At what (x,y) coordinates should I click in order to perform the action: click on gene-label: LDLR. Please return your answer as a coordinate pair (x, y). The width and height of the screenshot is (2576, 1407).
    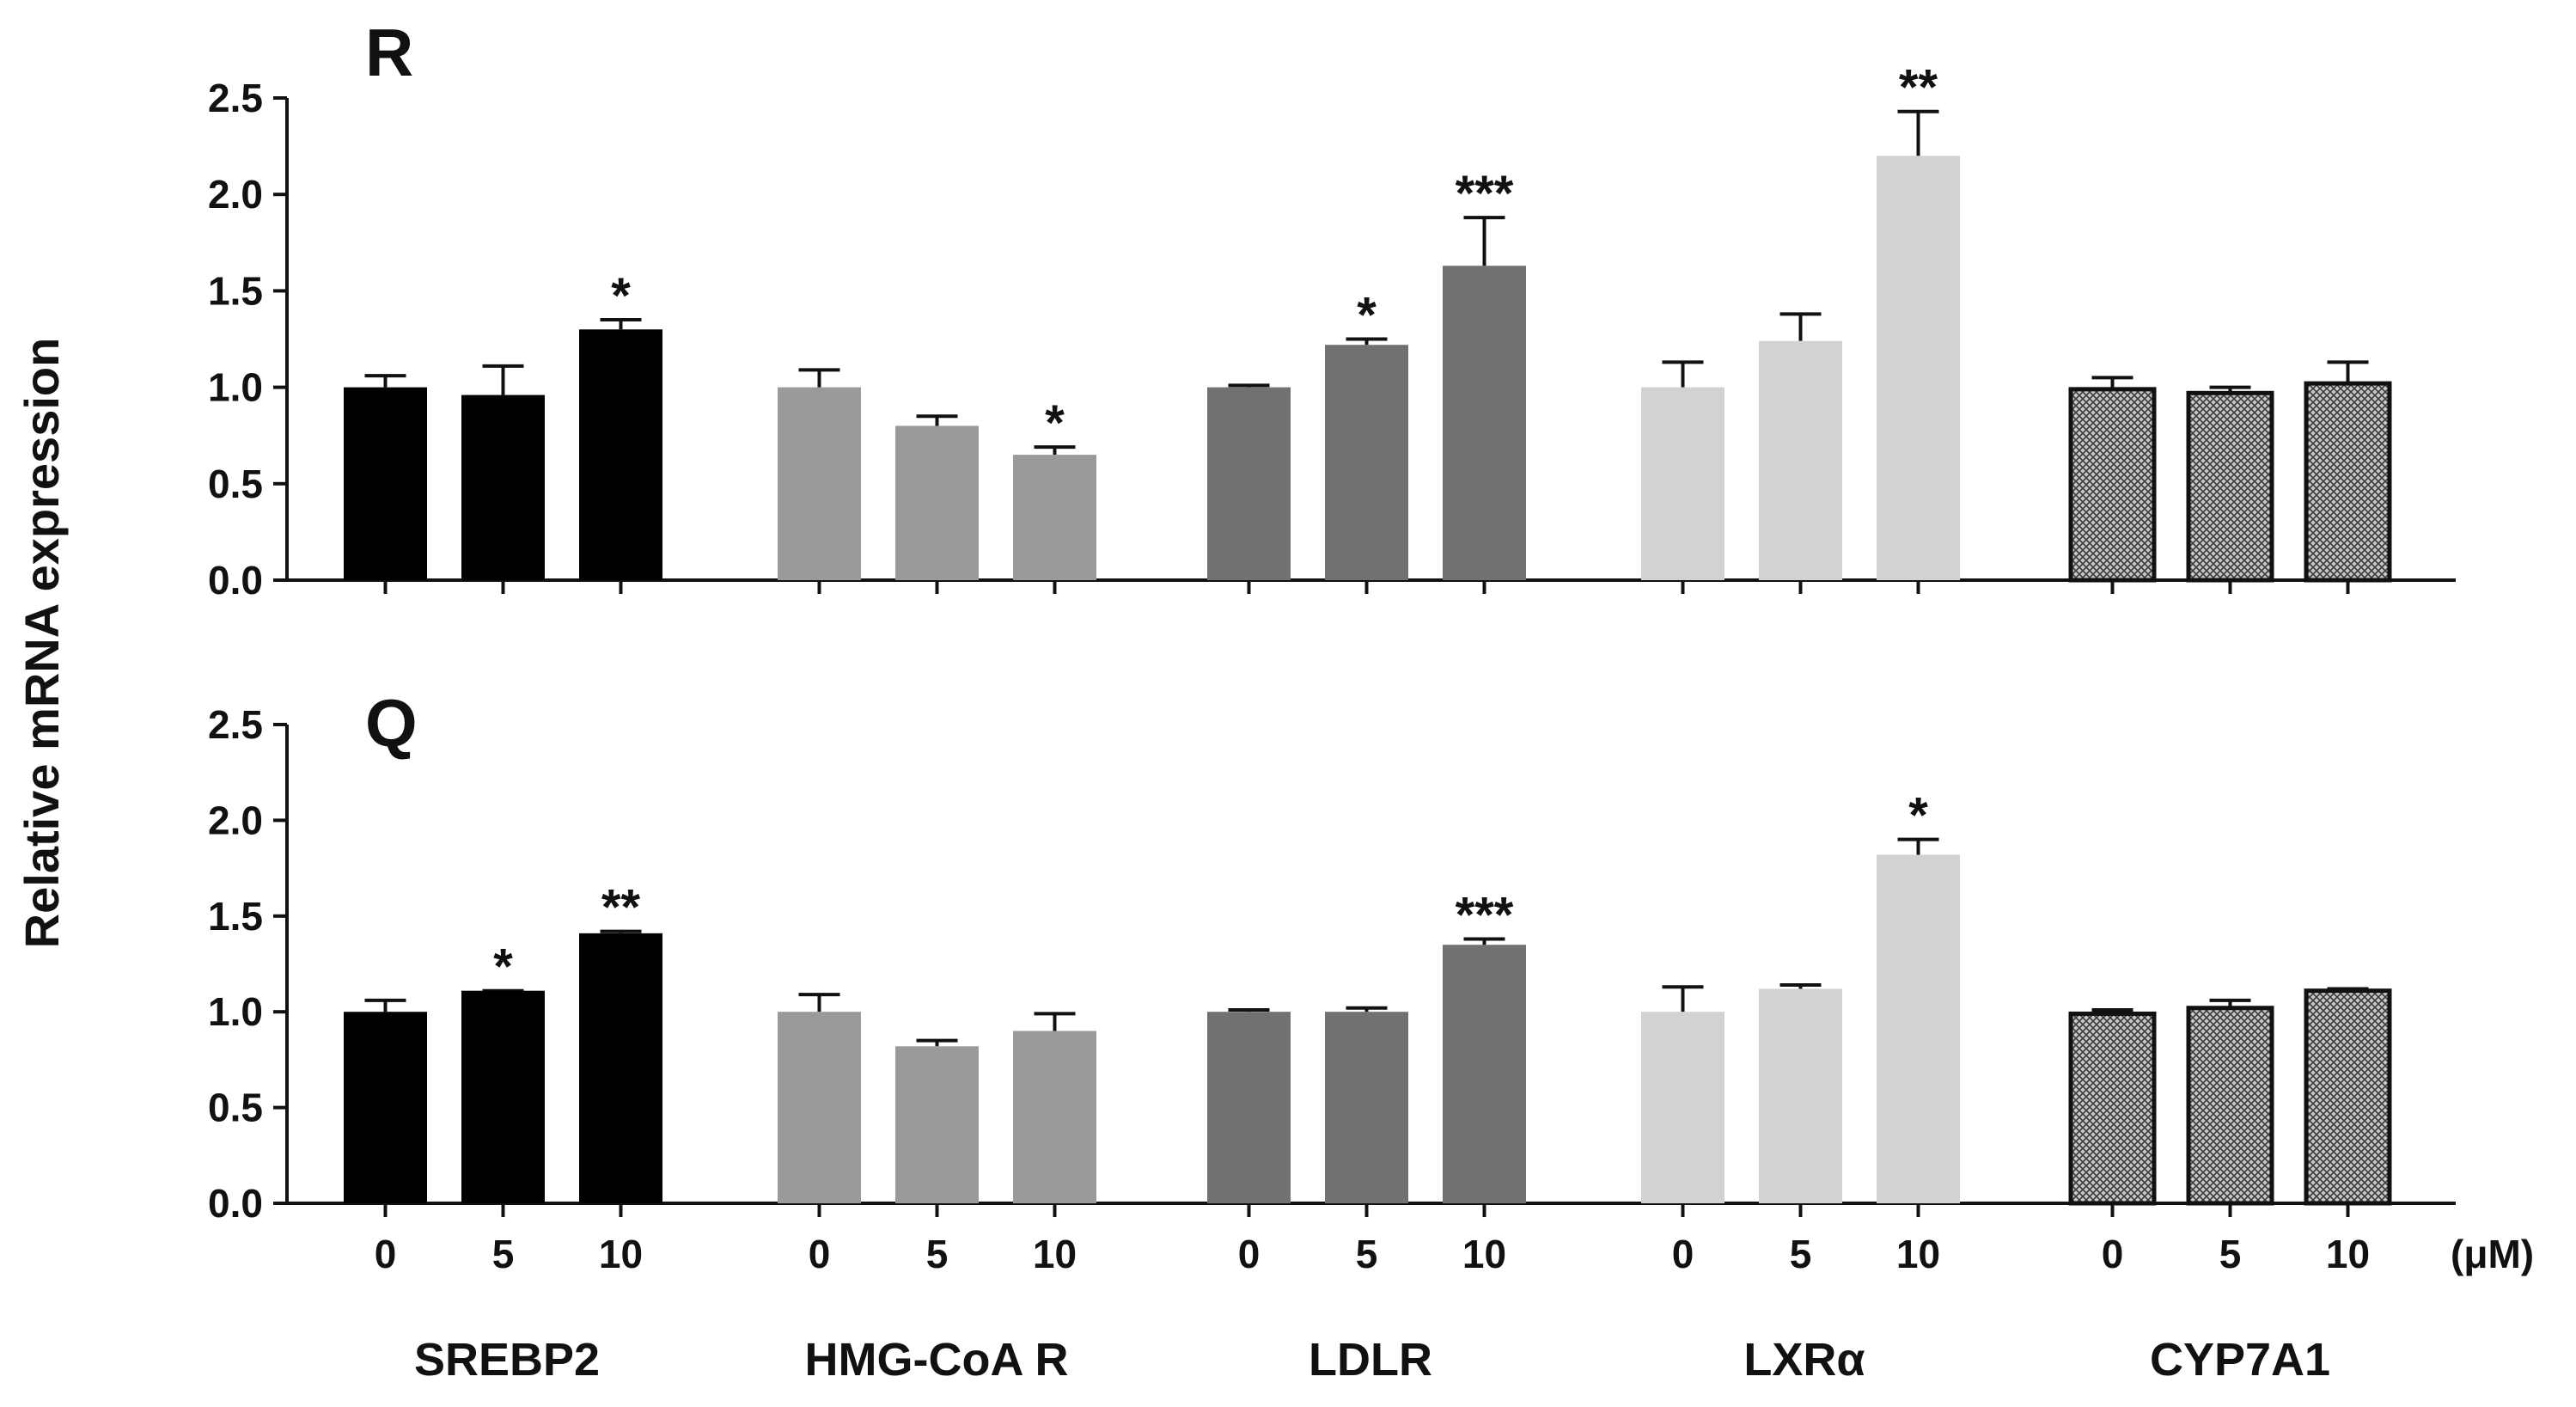
    Looking at the image, I should click on (1370, 1360).